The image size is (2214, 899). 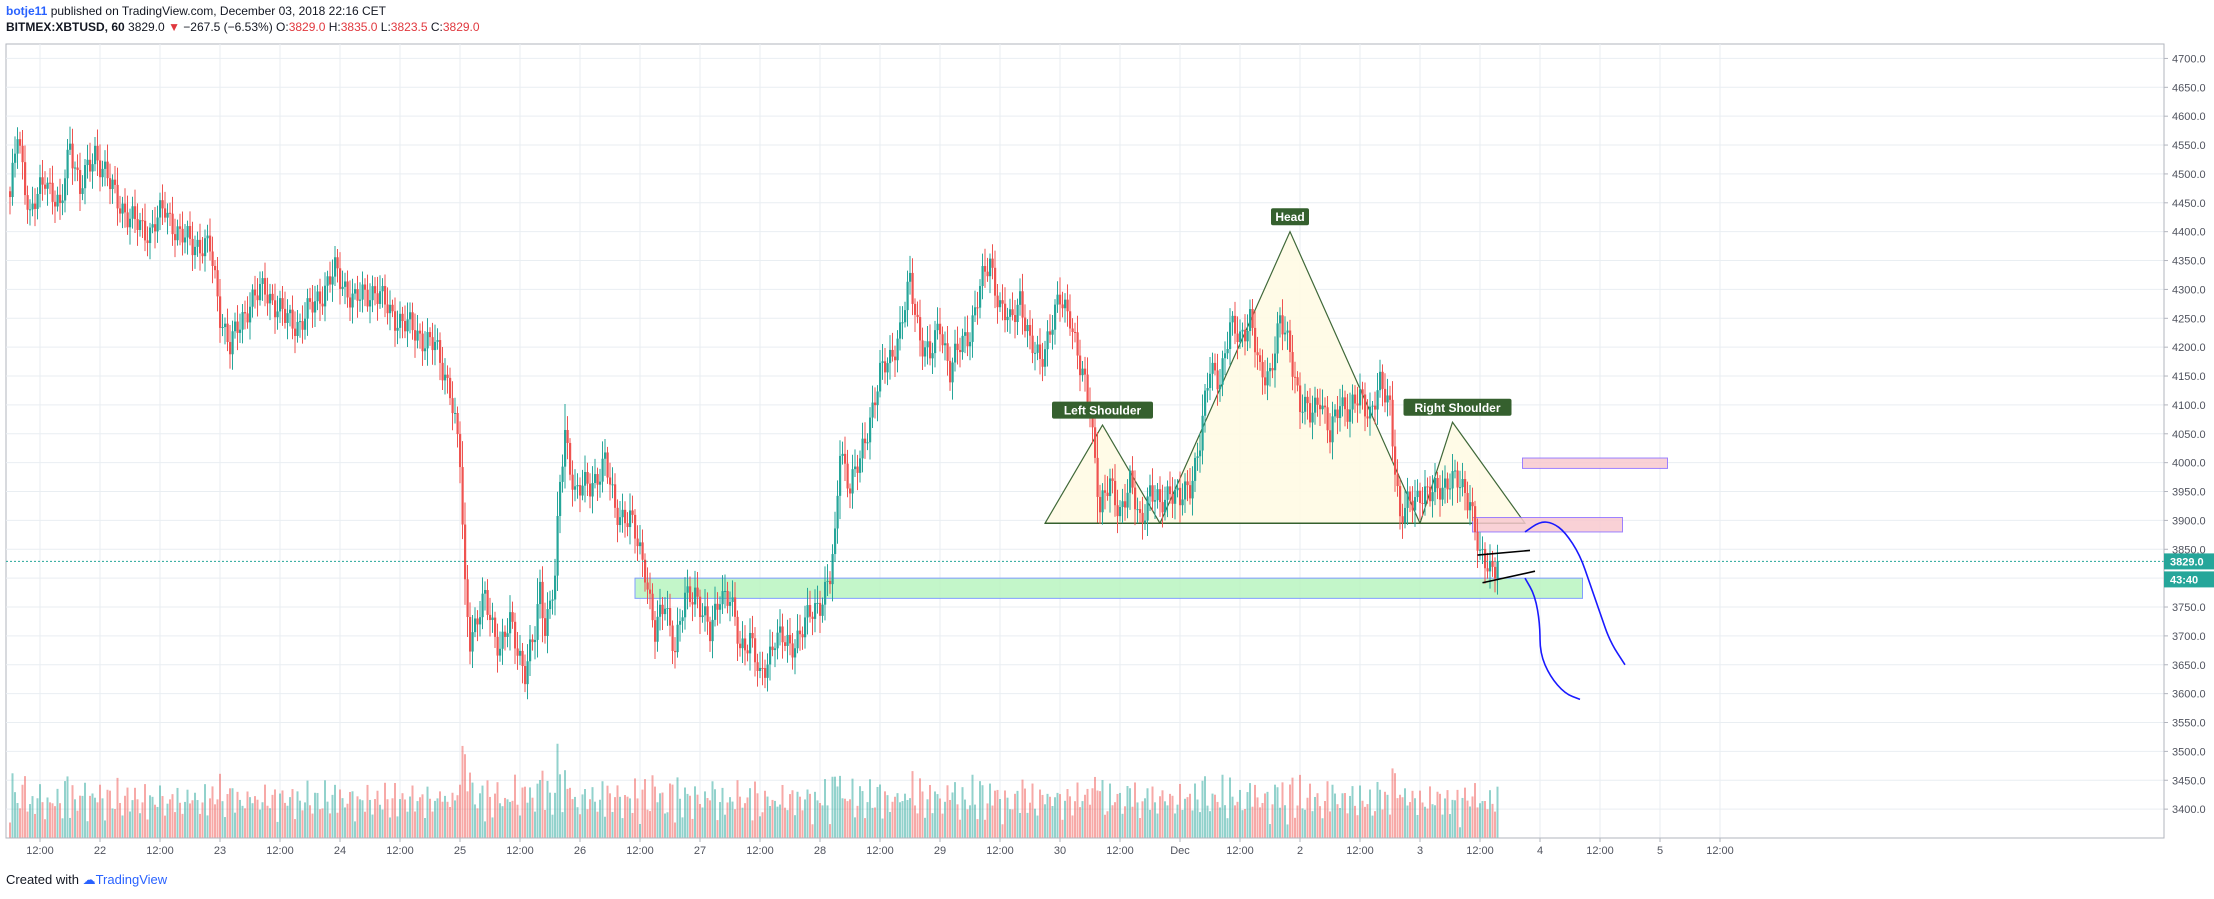 What do you see at coordinates (27, 11) in the screenshot?
I see `author-link: botje11` at bounding box center [27, 11].